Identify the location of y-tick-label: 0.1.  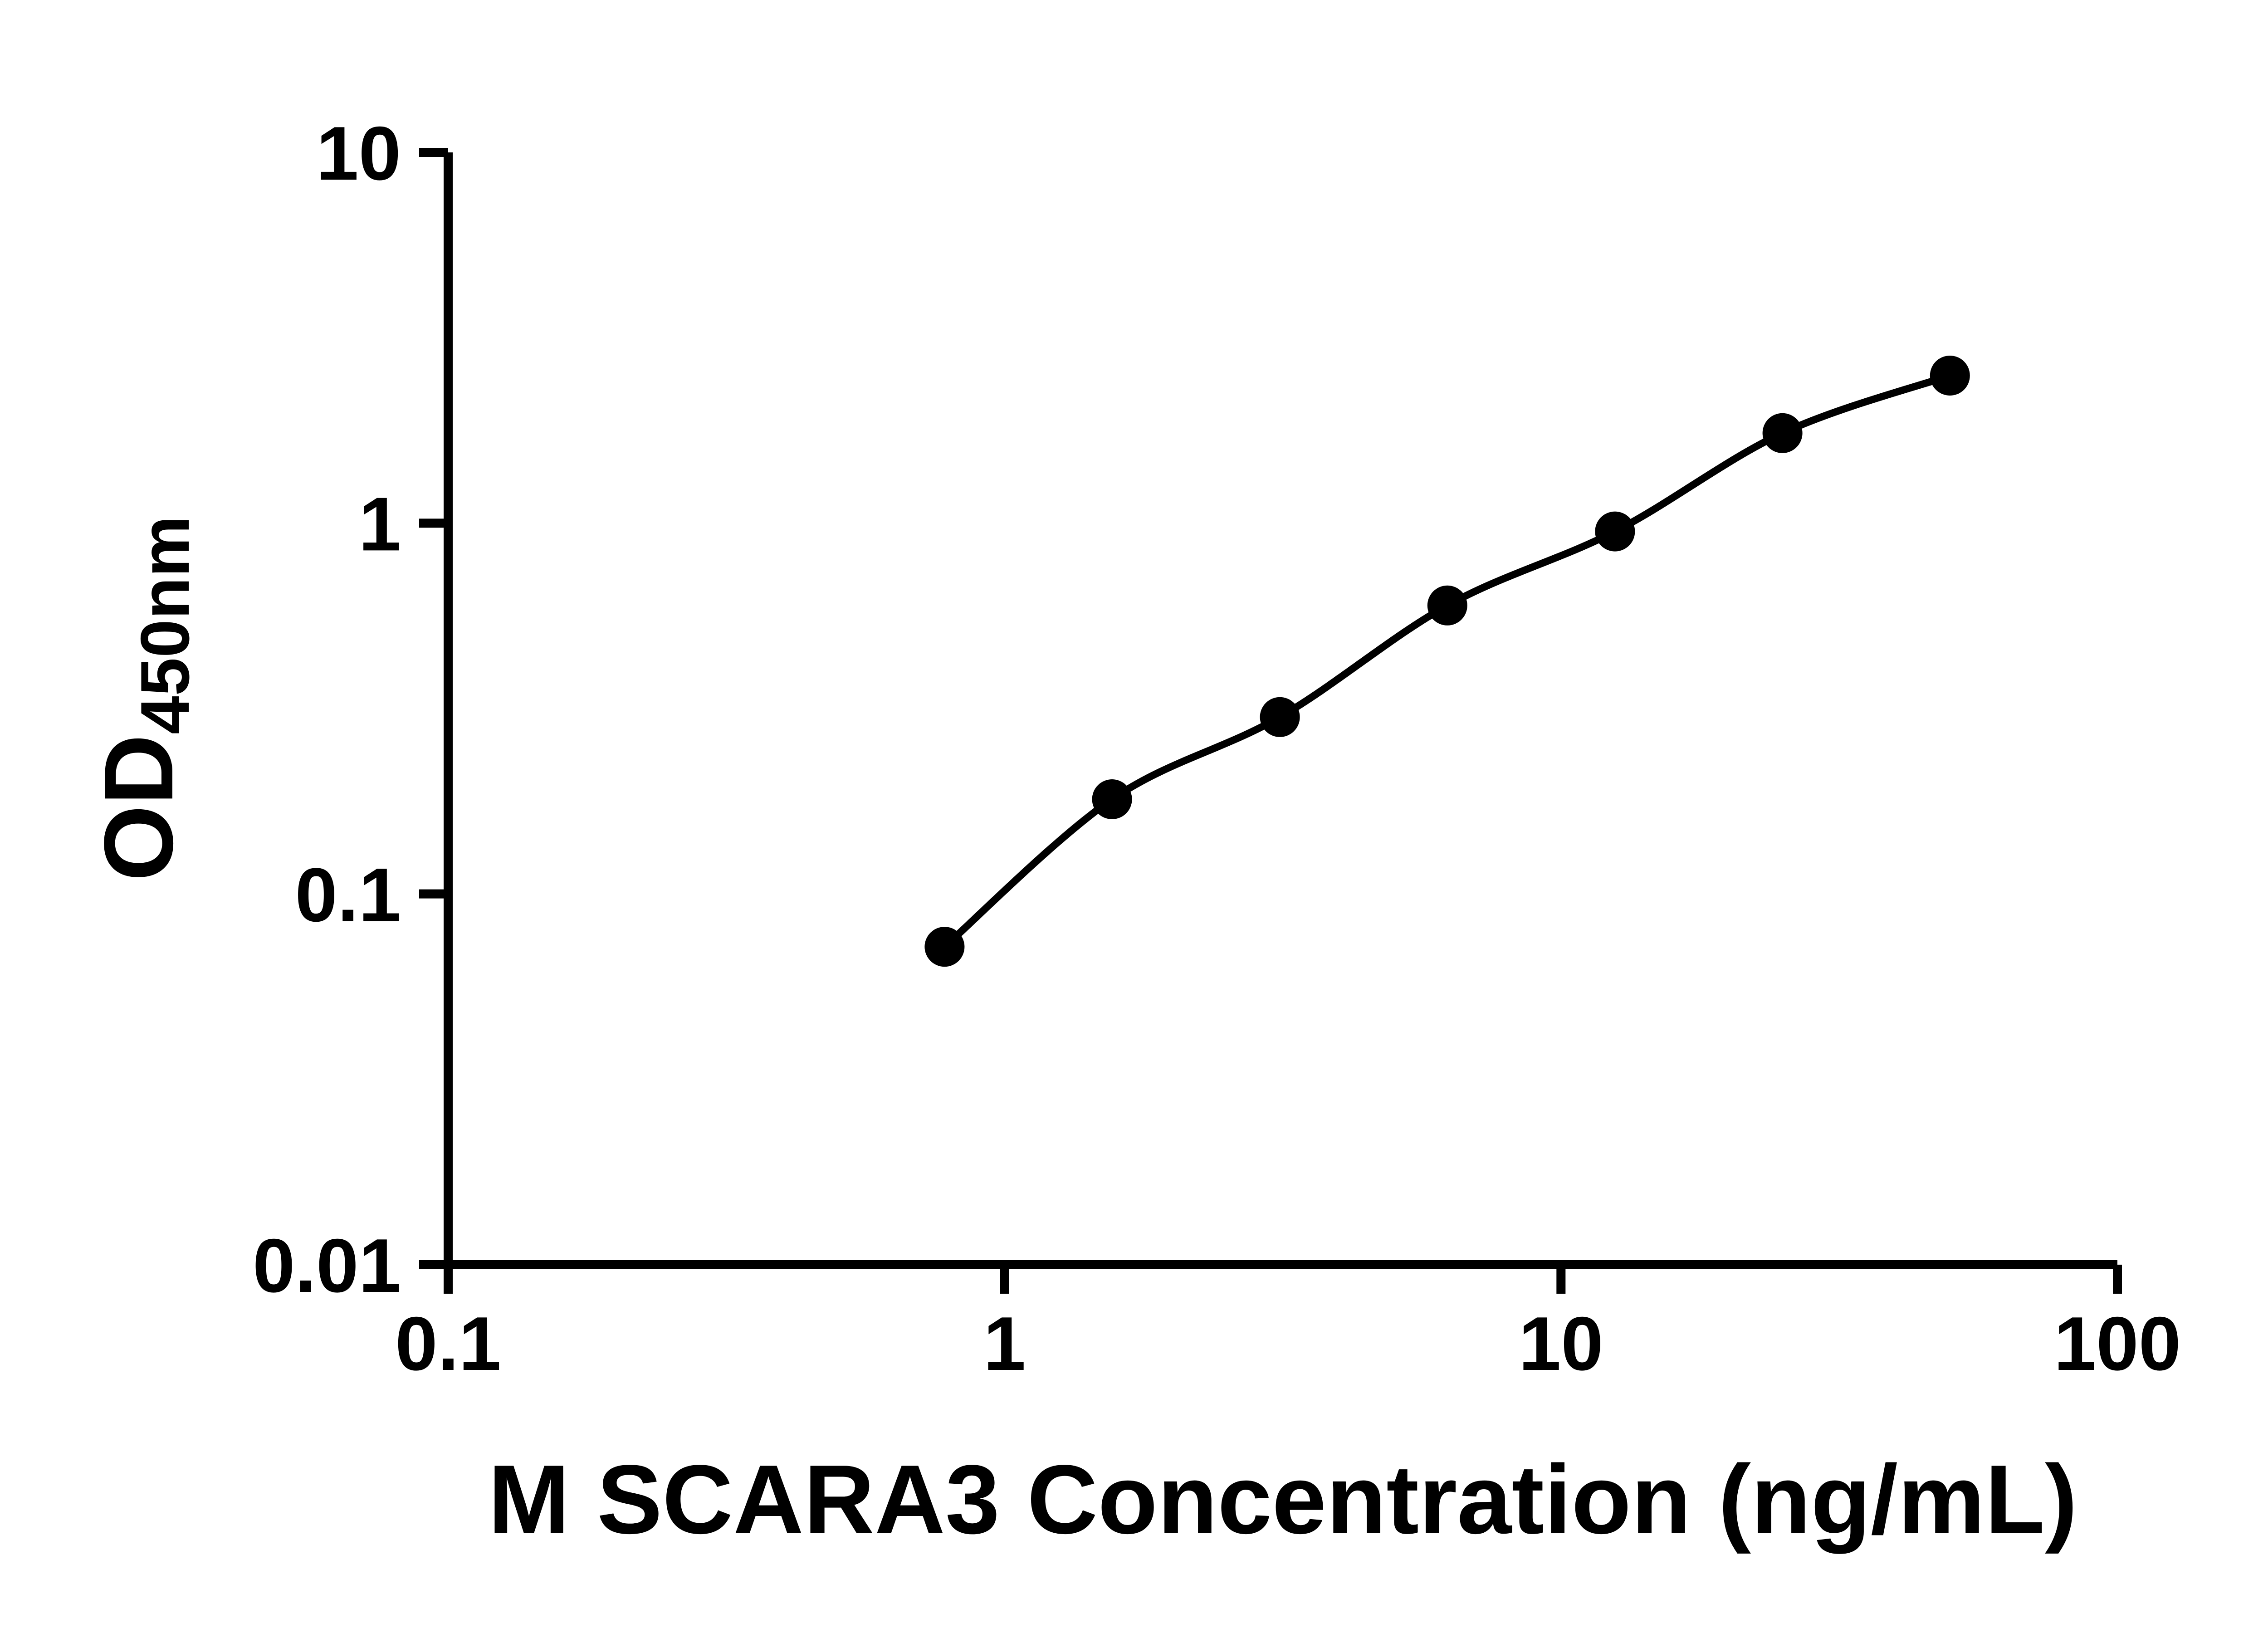
(348, 895).